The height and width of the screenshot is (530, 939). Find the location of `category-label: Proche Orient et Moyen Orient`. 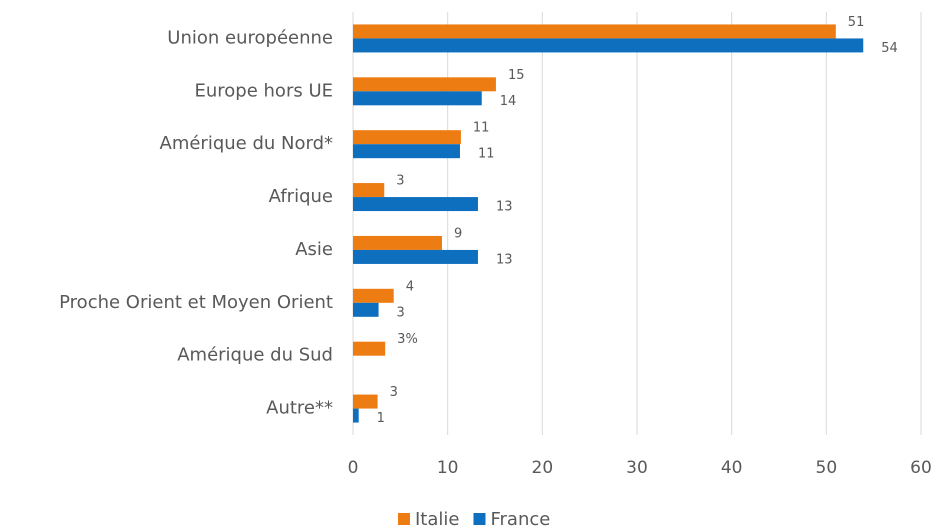

category-label: Proche Orient et Moyen Orient is located at coordinates (196, 302).